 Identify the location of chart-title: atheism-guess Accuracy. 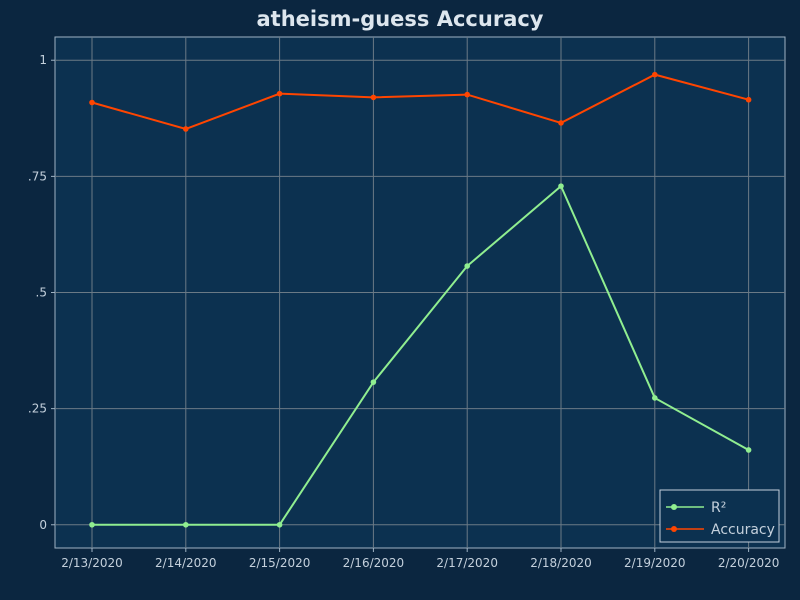
(400, 19).